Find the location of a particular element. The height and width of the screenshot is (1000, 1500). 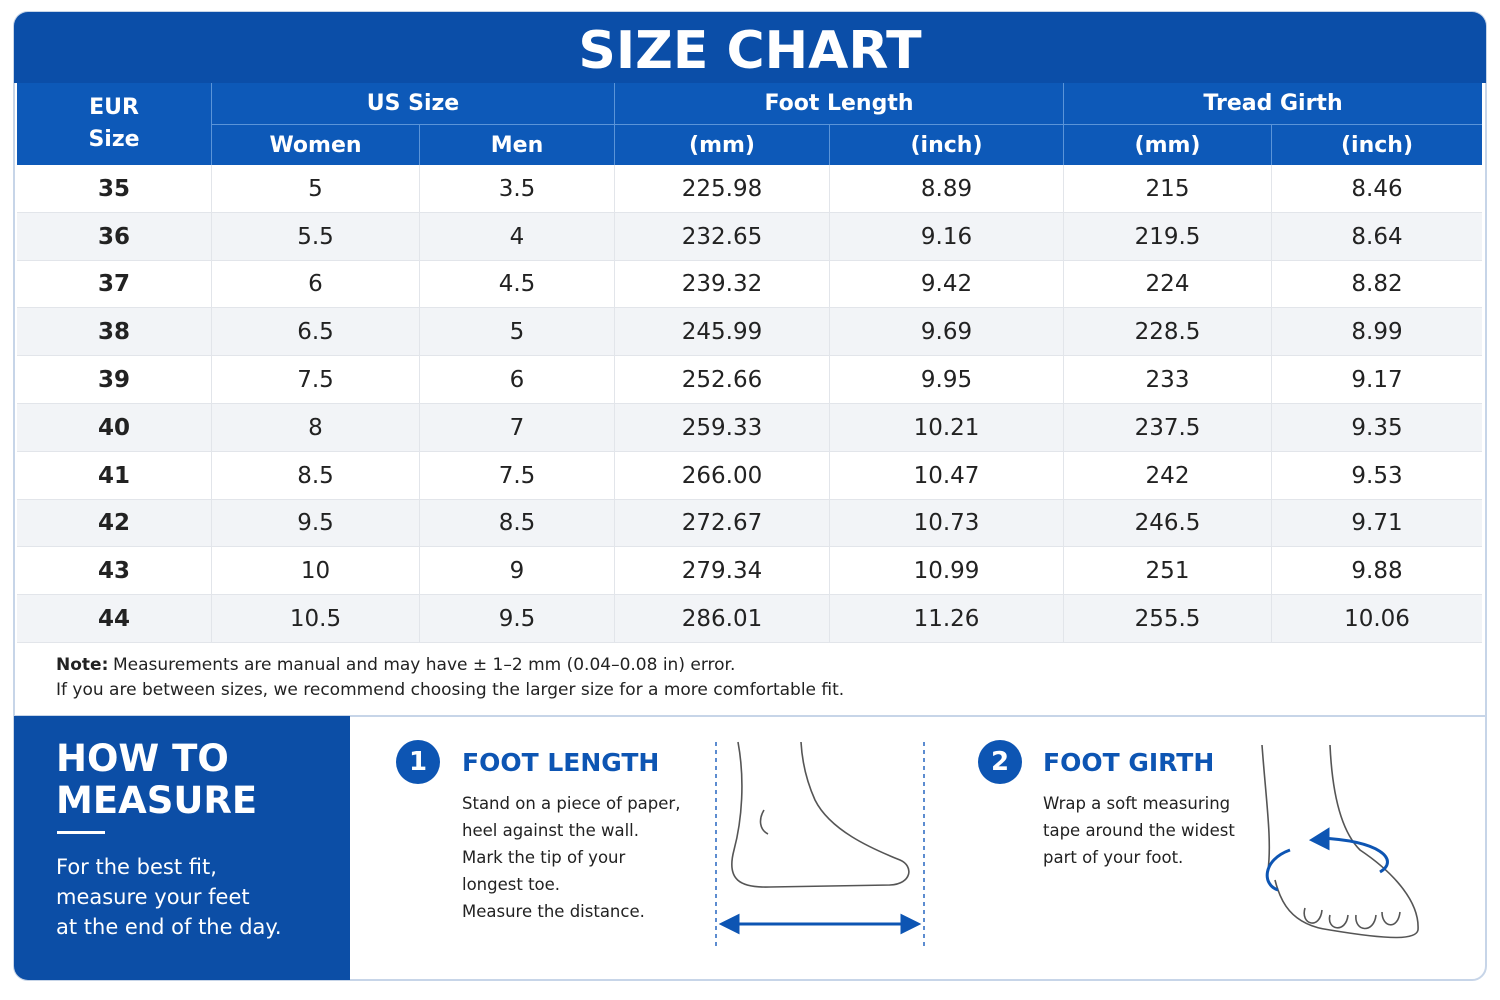

table-cell: 266.00 is located at coordinates (721, 475).